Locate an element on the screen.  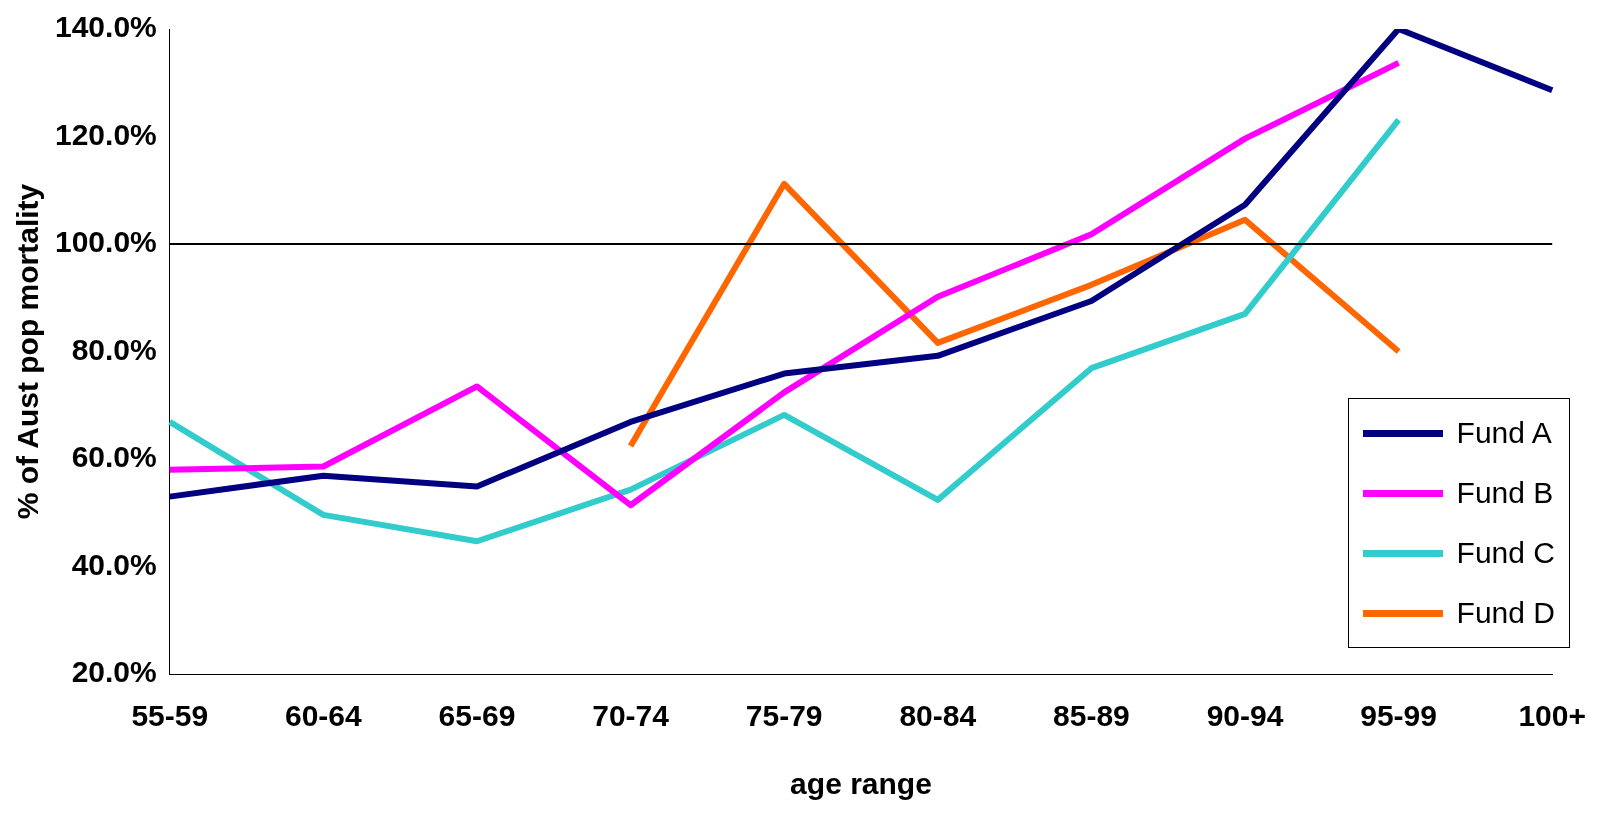
x-tick-label: 75-79 is located at coordinates (784, 716).